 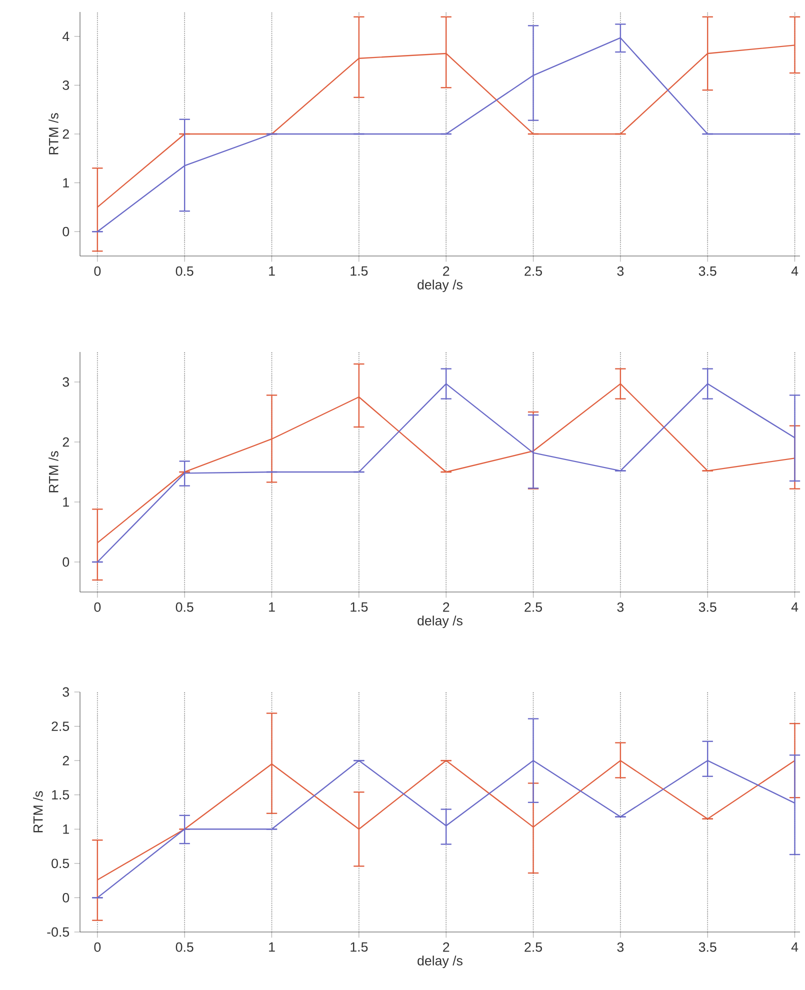 I want to click on y-tick-label: 4, so click(x=66, y=36).